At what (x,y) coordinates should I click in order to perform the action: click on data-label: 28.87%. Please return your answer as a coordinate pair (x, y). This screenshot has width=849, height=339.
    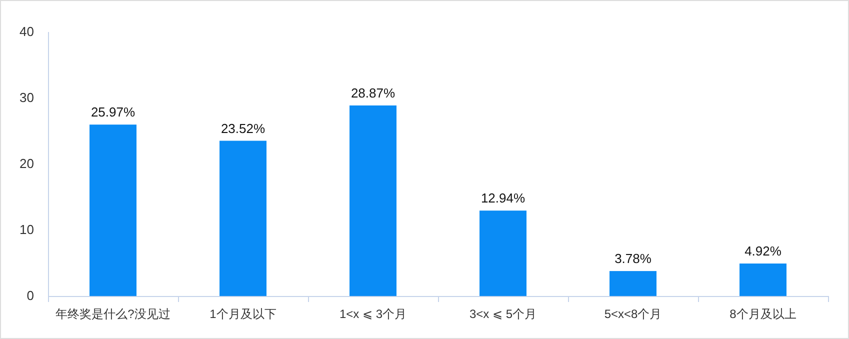
    Looking at the image, I should click on (373, 92).